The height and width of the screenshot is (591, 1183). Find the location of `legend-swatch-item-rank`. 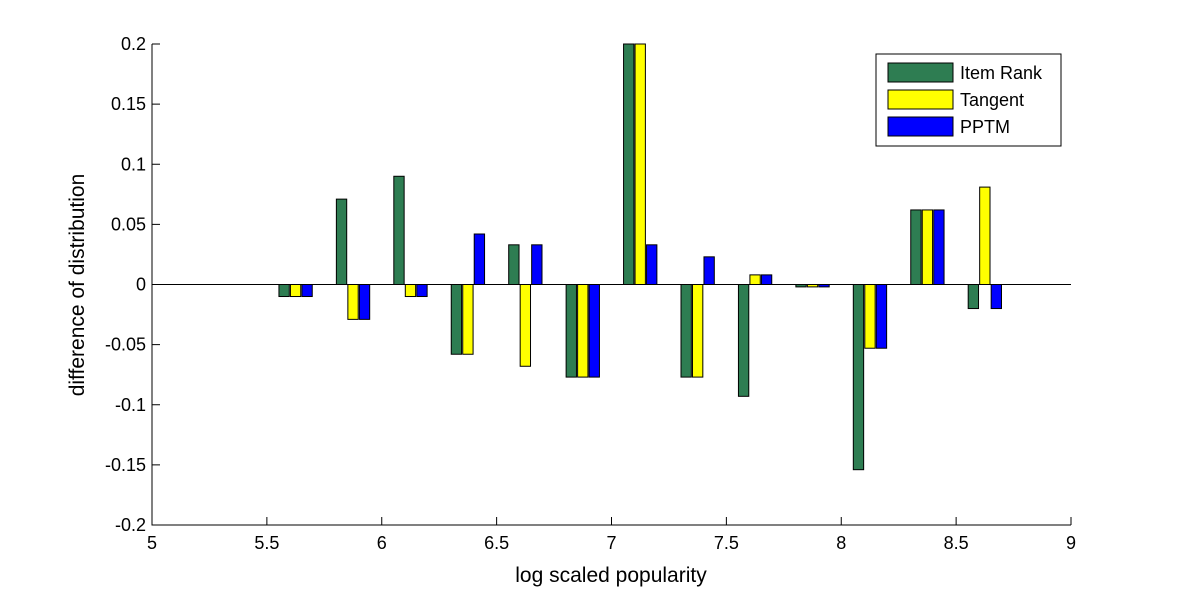

legend-swatch-item-rank is located at coordinates (920, 72).